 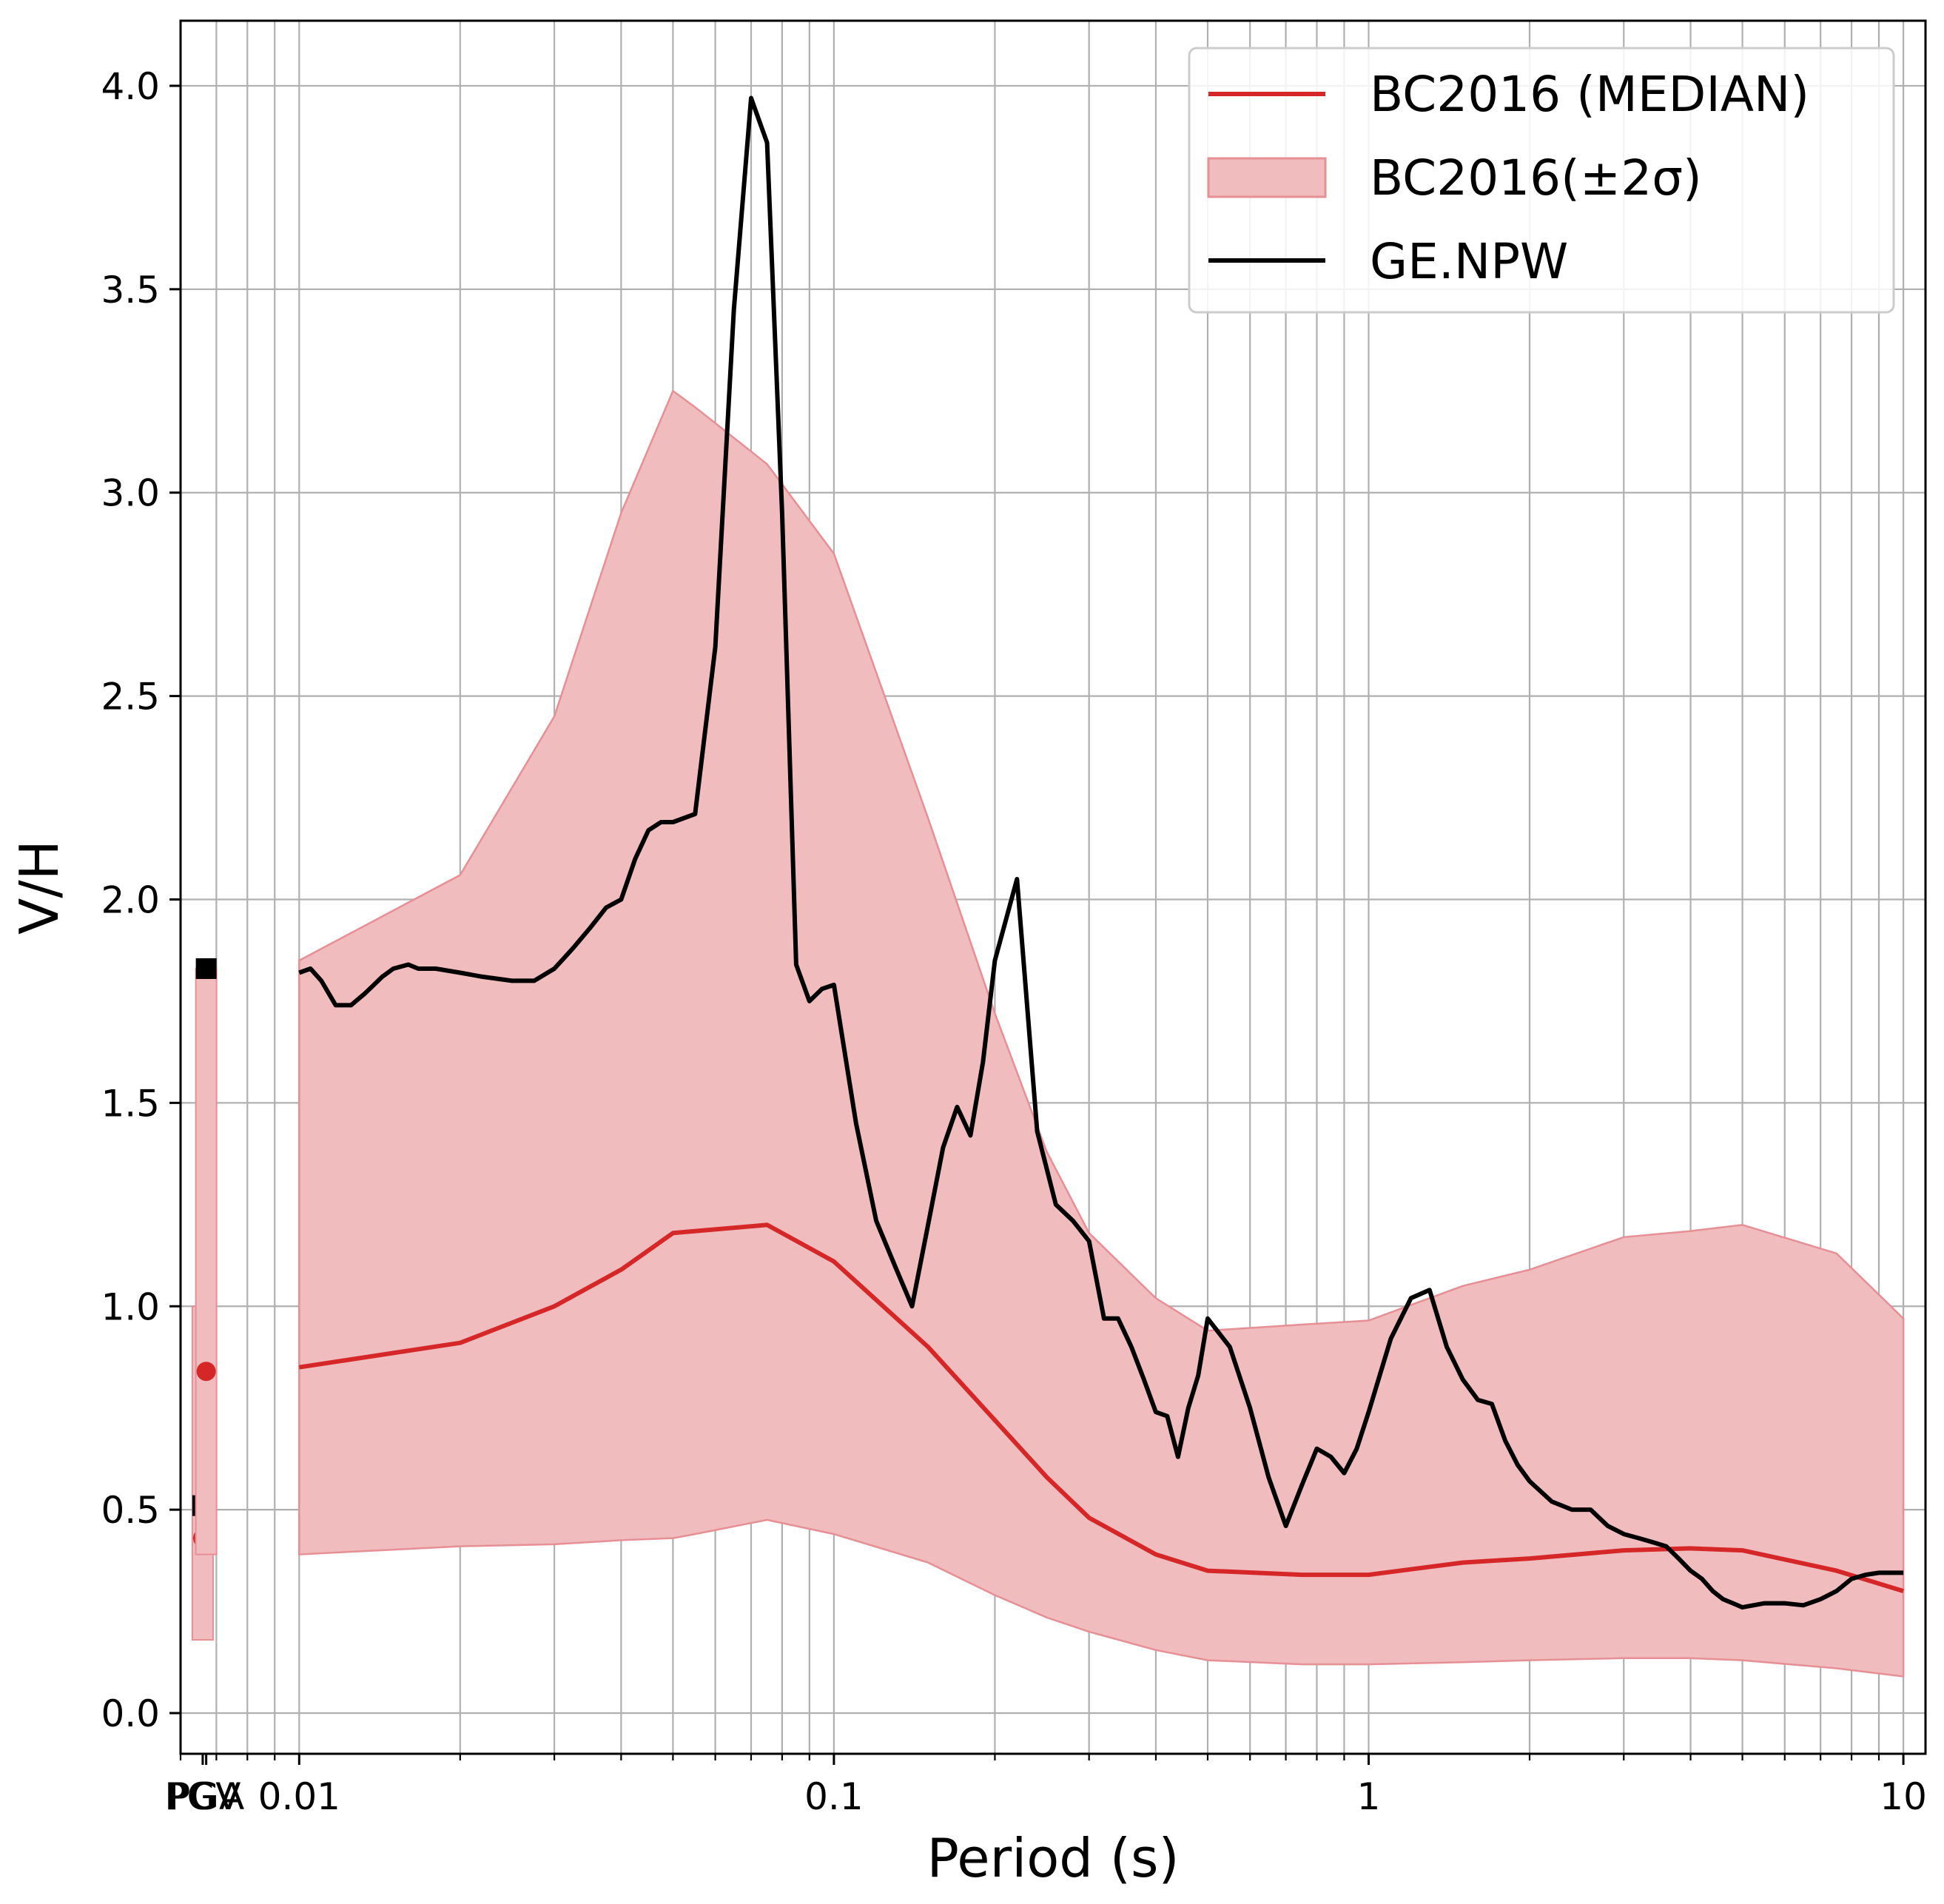 I want to click on x-tick-label: PGA, so click(x=206, y=1796).